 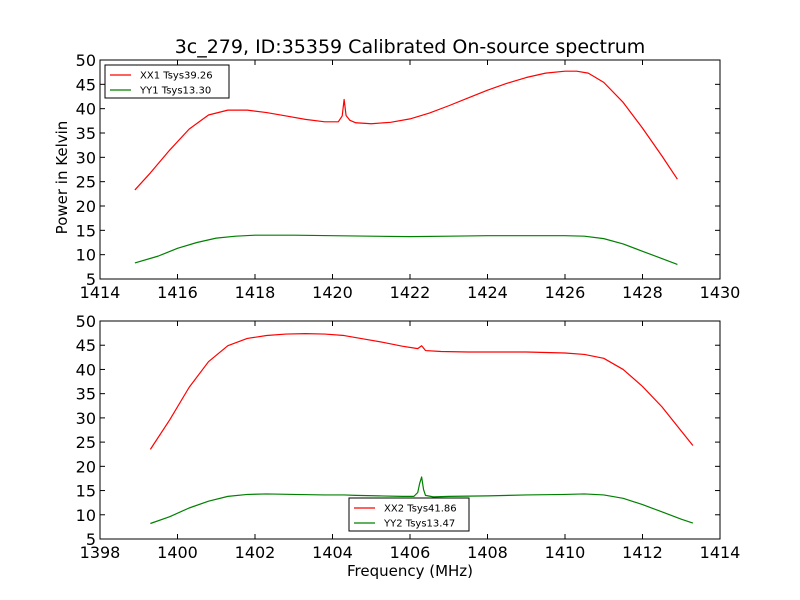 I want to click on legend-entry: XX1 Tsys39.26, so click(x=176, y=76).